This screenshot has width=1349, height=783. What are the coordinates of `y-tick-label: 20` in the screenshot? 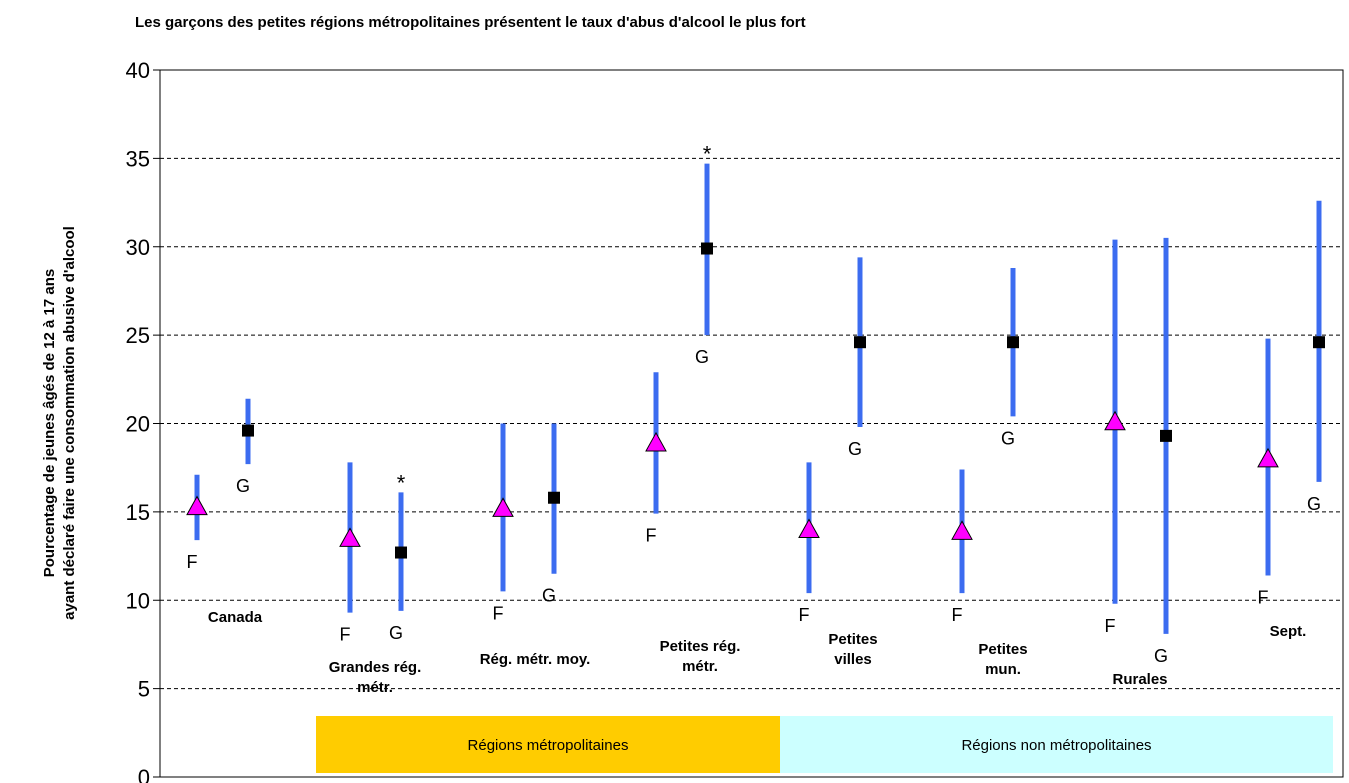 It's located at (138, 424).